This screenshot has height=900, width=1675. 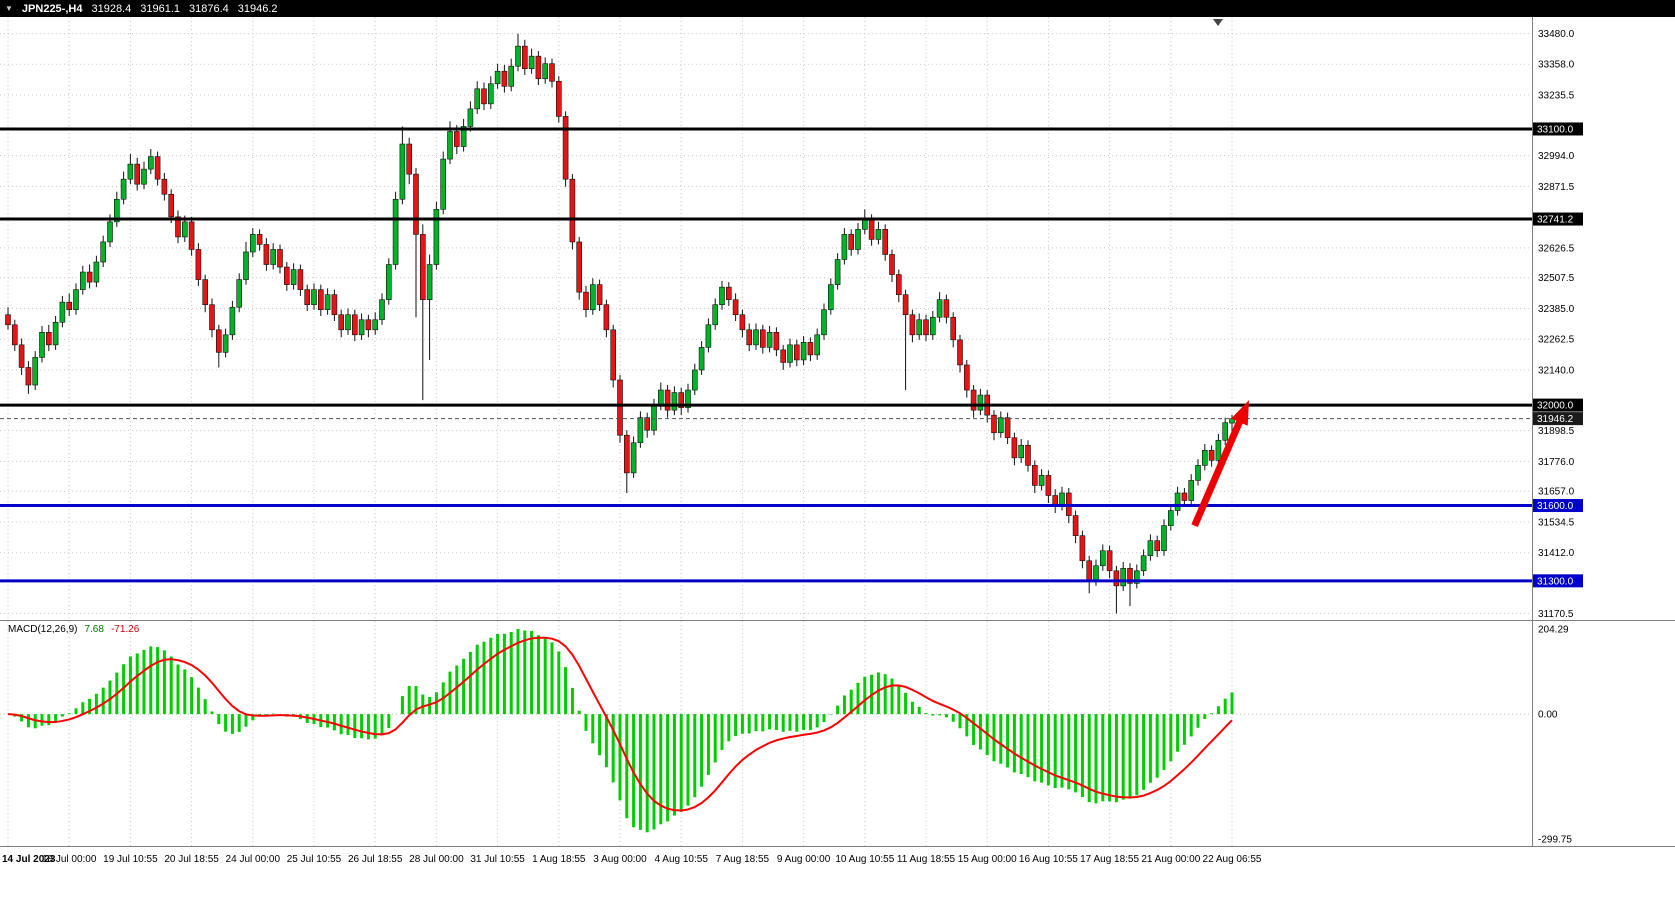 I want to click on svg-text: 31898.5, so click(x=1556, y=431).